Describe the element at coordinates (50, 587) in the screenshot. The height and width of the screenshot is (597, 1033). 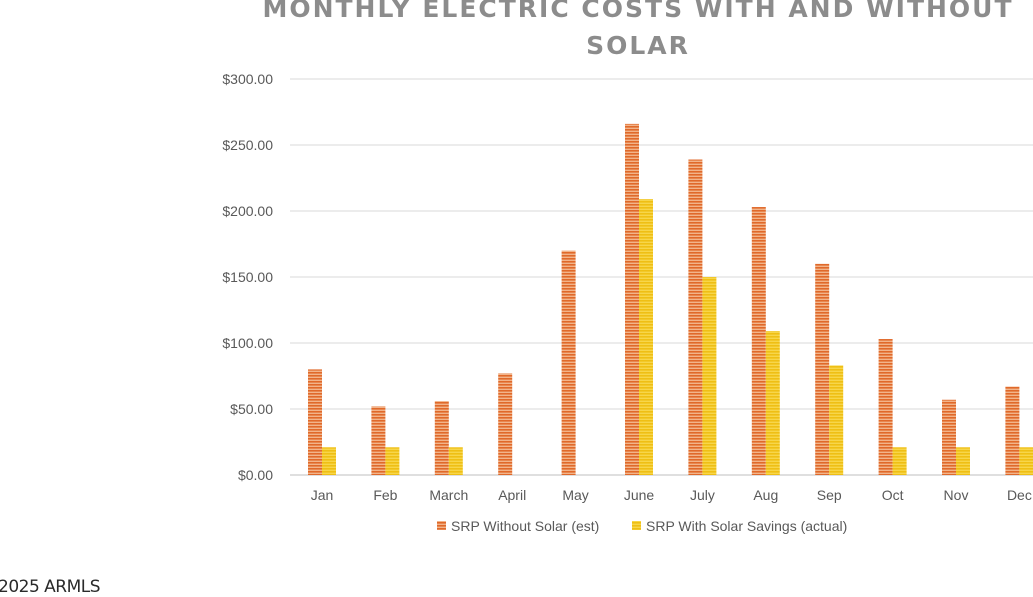
I see `copyright-watermark: 2025 ARMLS` at that location.